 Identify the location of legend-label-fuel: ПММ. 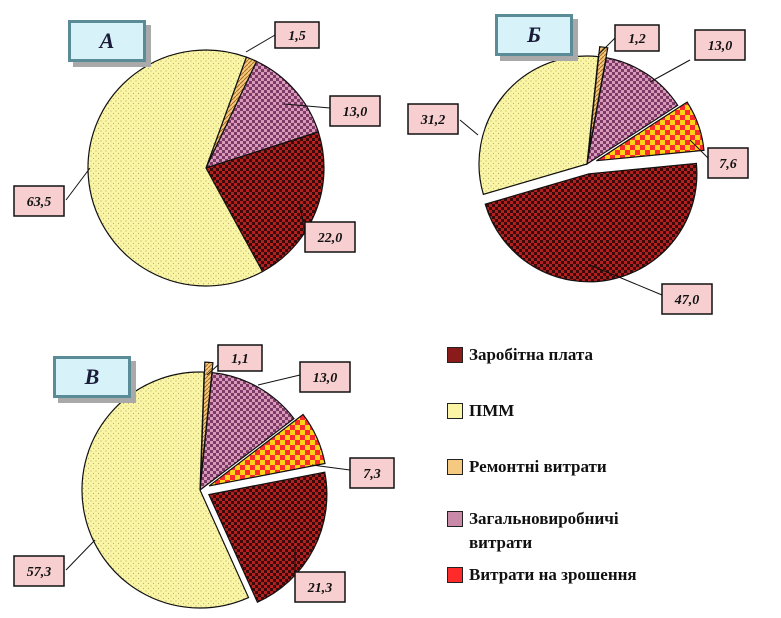
(492, 410).